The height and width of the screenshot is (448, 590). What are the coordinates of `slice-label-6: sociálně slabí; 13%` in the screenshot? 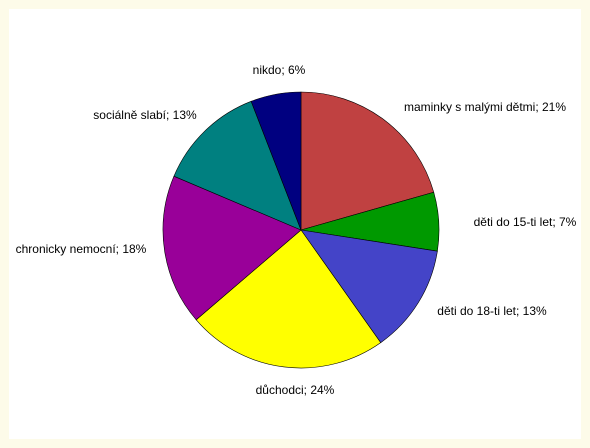 It's located at (145, 115).